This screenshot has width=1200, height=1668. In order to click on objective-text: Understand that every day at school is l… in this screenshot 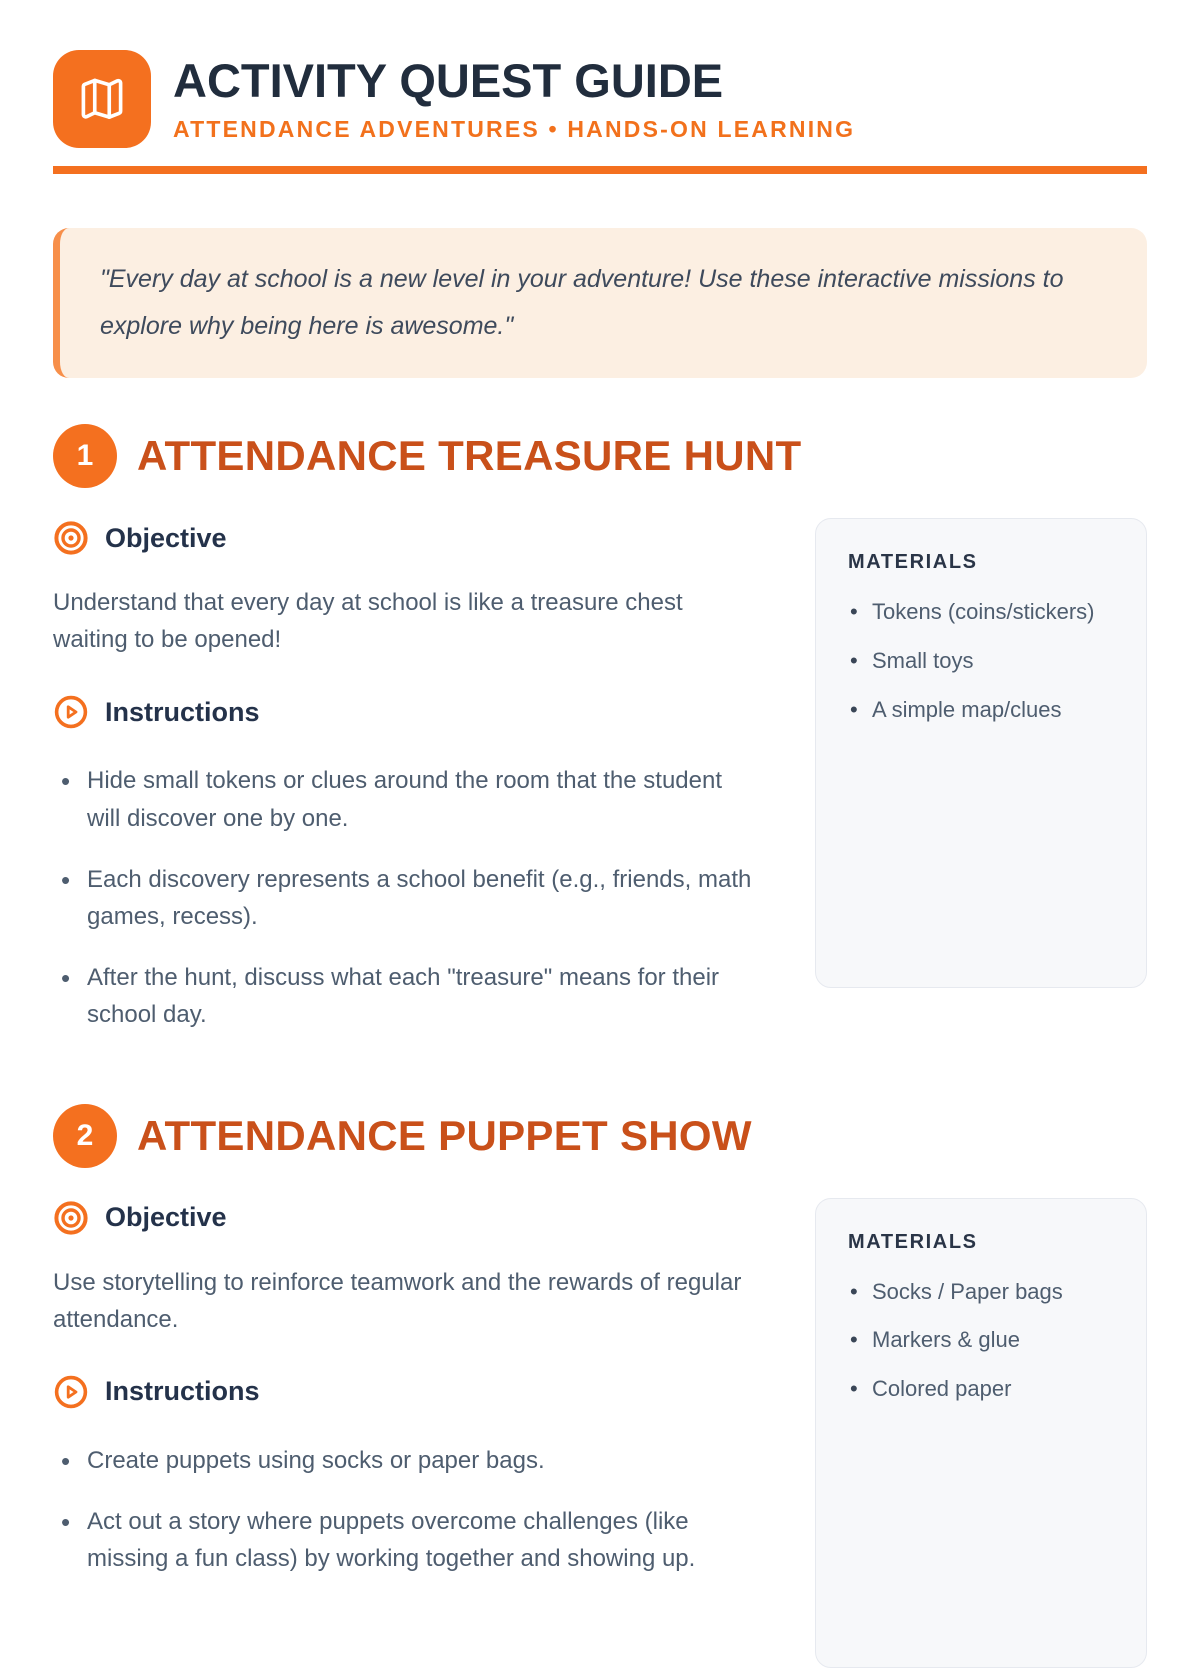, I will do `click(368, 621)`.